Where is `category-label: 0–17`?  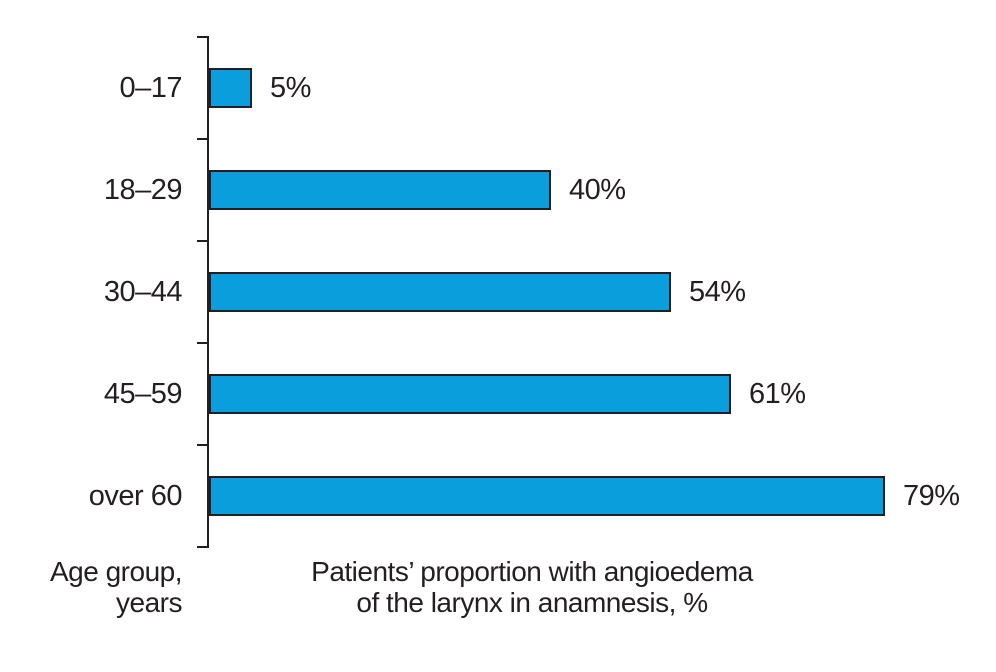 category-label: 0–17 is located at coordinates (150, 88).